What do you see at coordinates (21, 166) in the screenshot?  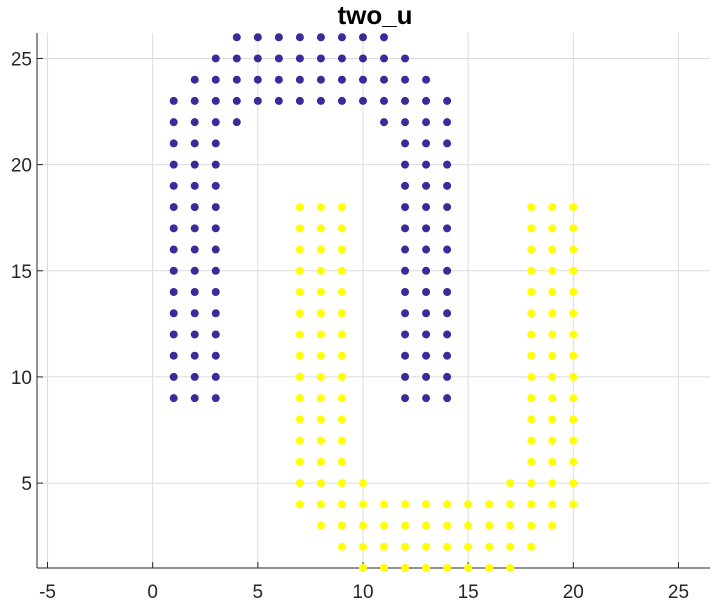 I see `y-tick-label: 20` at bounding box center [21, 166].